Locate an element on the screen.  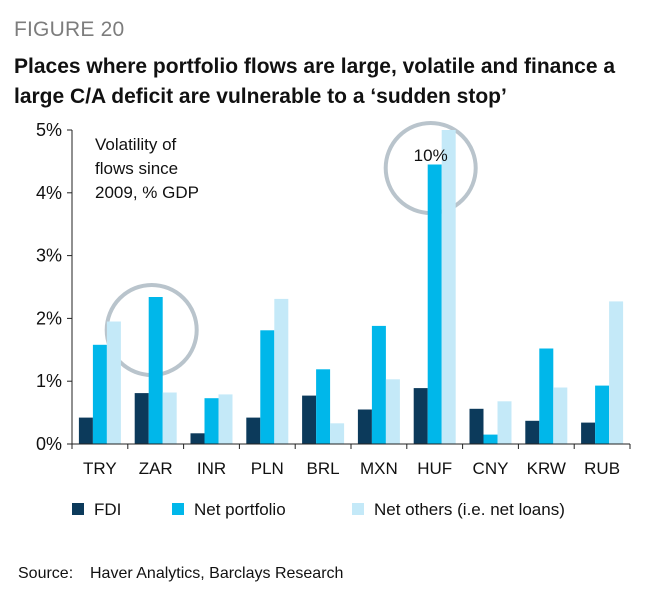
bar-net-portfolio-cny is located at coordinates (490, 439).